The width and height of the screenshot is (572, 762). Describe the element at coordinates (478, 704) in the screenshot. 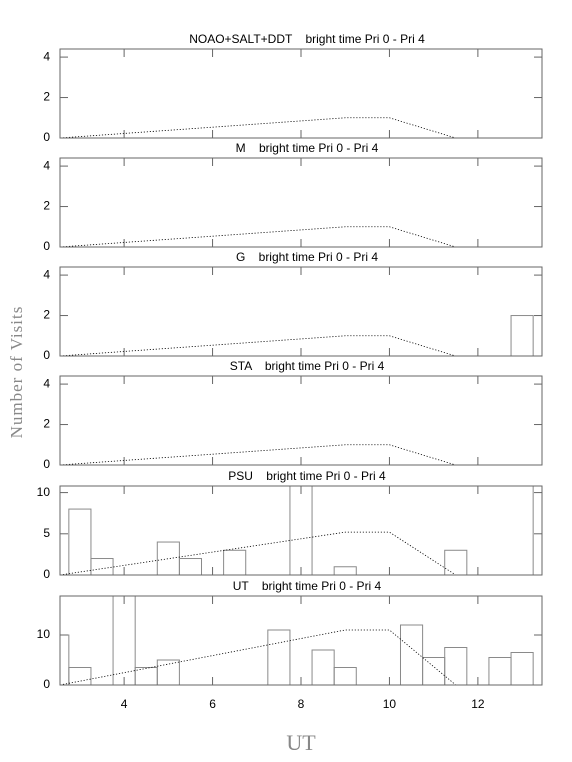

I see `x-tick-label: 12` at that location.